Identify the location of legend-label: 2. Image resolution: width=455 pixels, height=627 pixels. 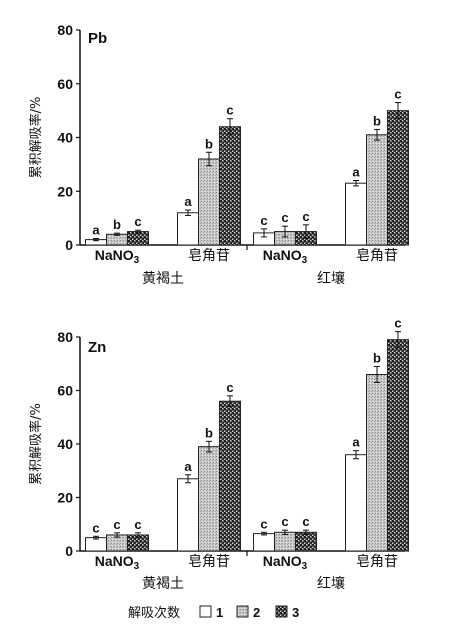
(256, 612).